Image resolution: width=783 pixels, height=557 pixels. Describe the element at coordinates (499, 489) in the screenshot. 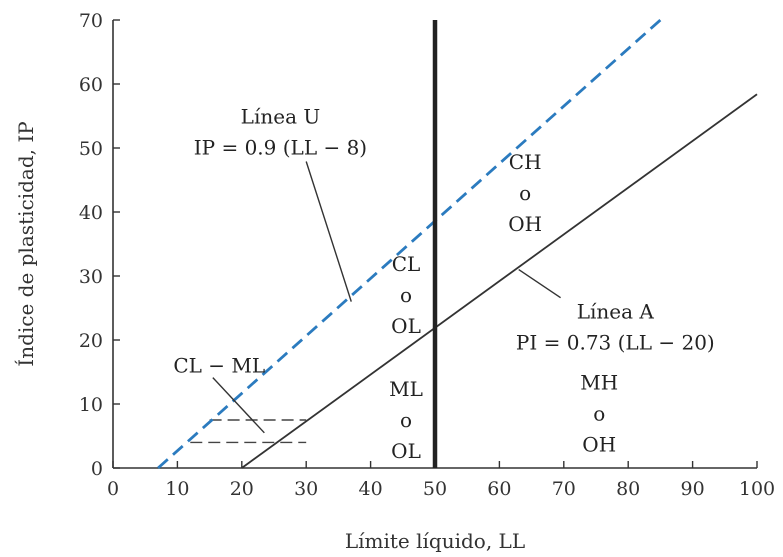

I see `x-tick-label: 60` at that location.